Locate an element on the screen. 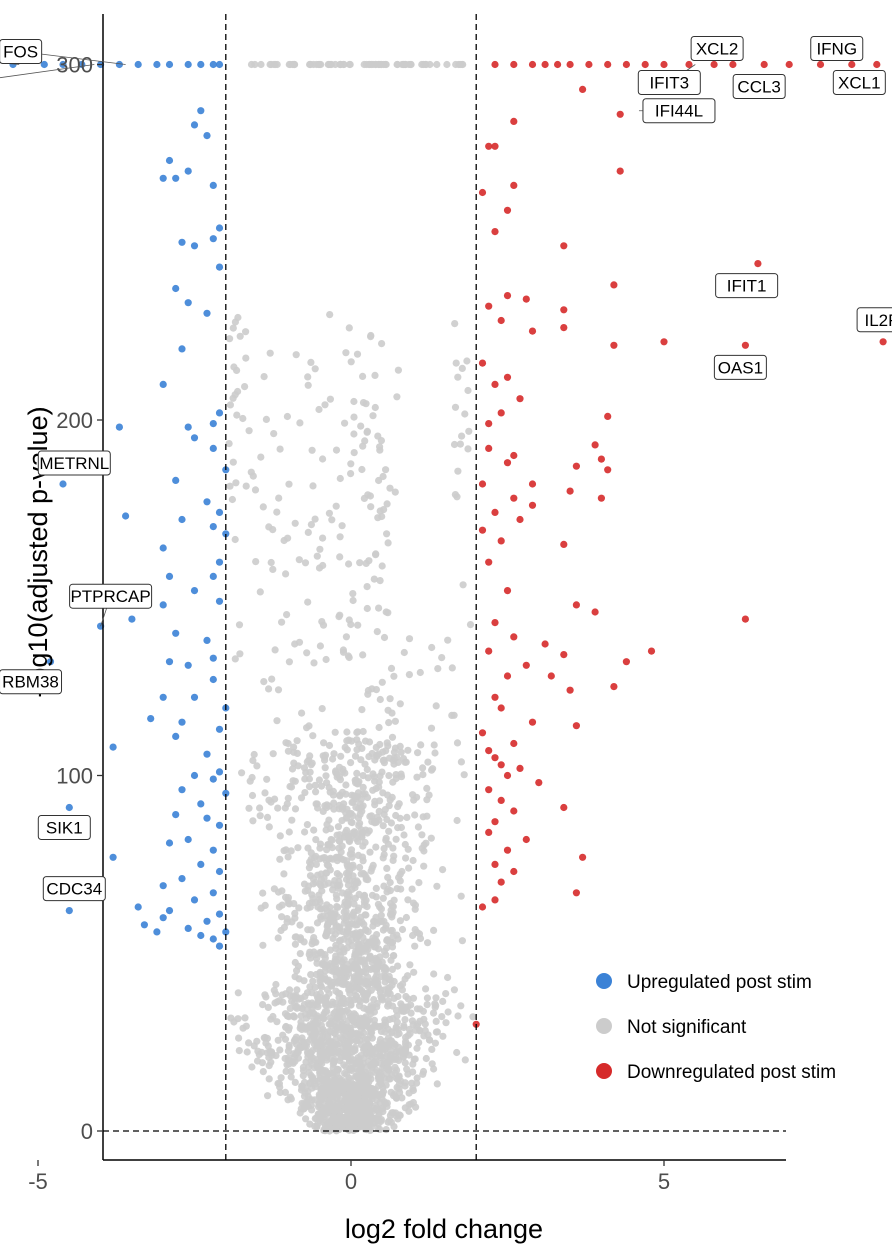  gene-label-text: IFNG is located at coordinates (836, 49).